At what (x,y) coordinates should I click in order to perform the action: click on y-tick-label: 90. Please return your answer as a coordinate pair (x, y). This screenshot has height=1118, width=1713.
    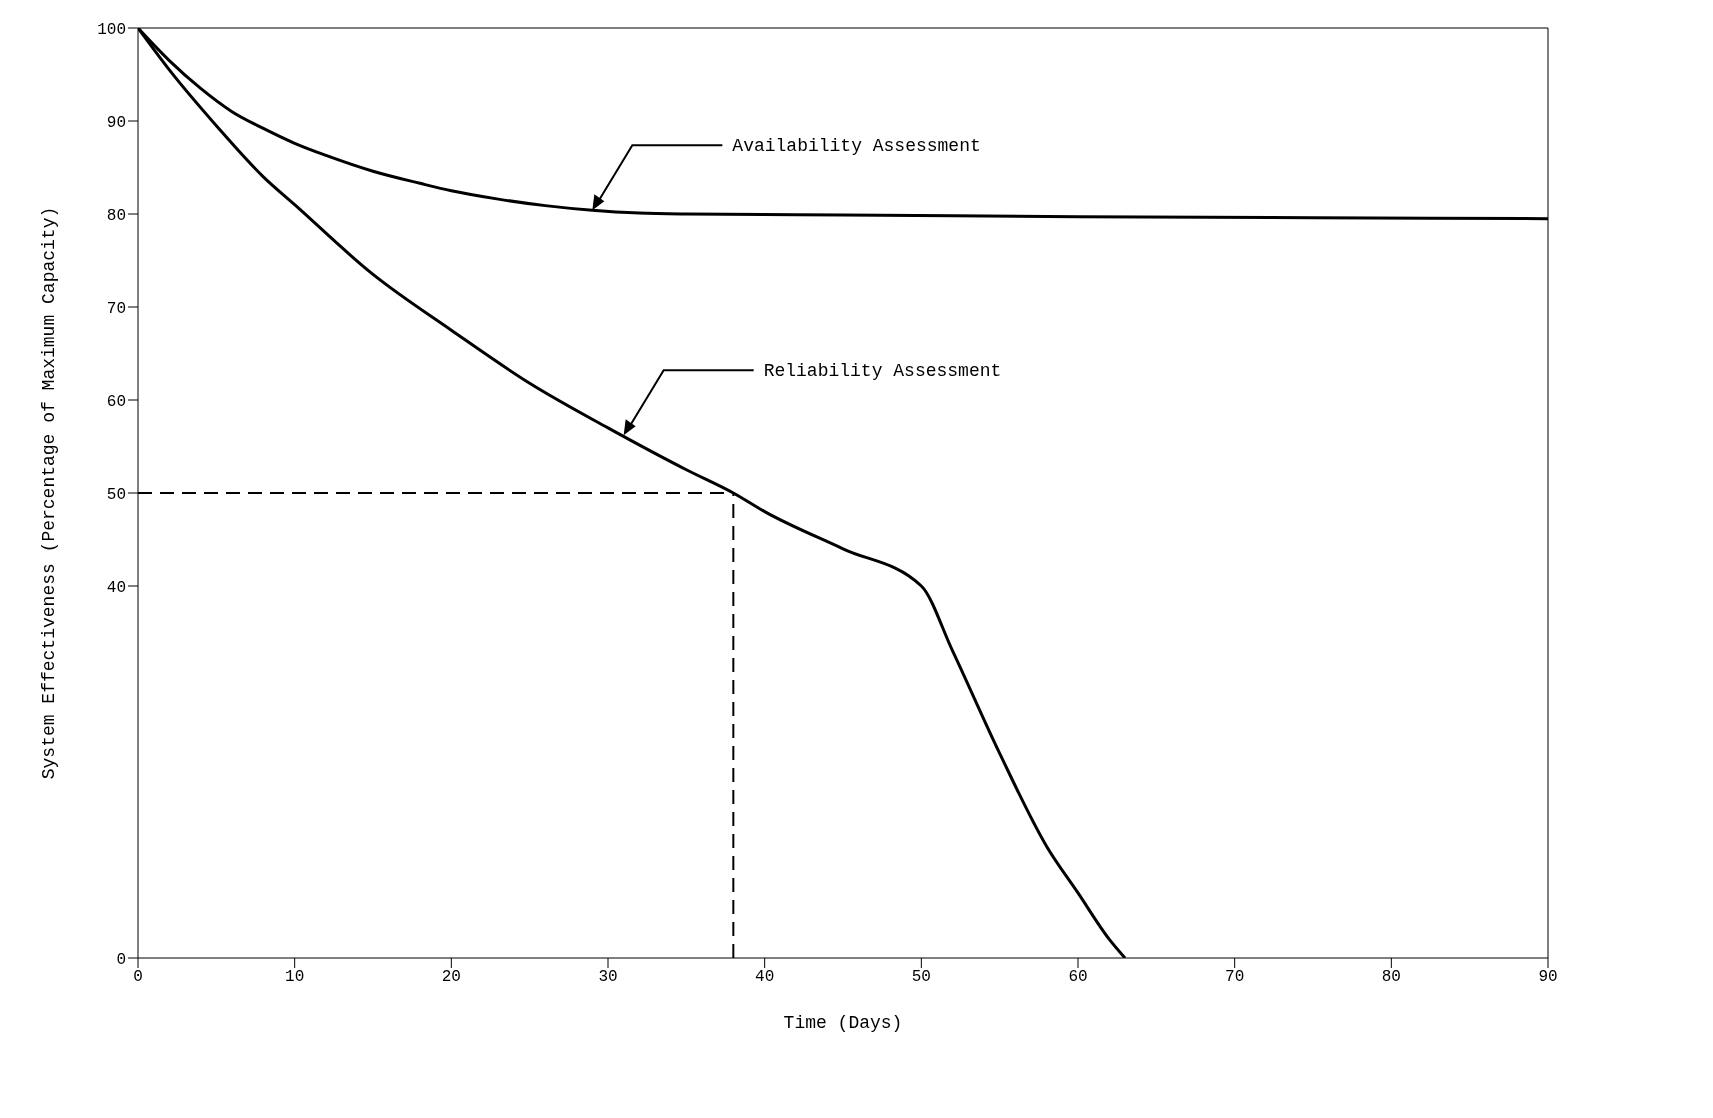
    Looking at the image, I should click on (116, 122).